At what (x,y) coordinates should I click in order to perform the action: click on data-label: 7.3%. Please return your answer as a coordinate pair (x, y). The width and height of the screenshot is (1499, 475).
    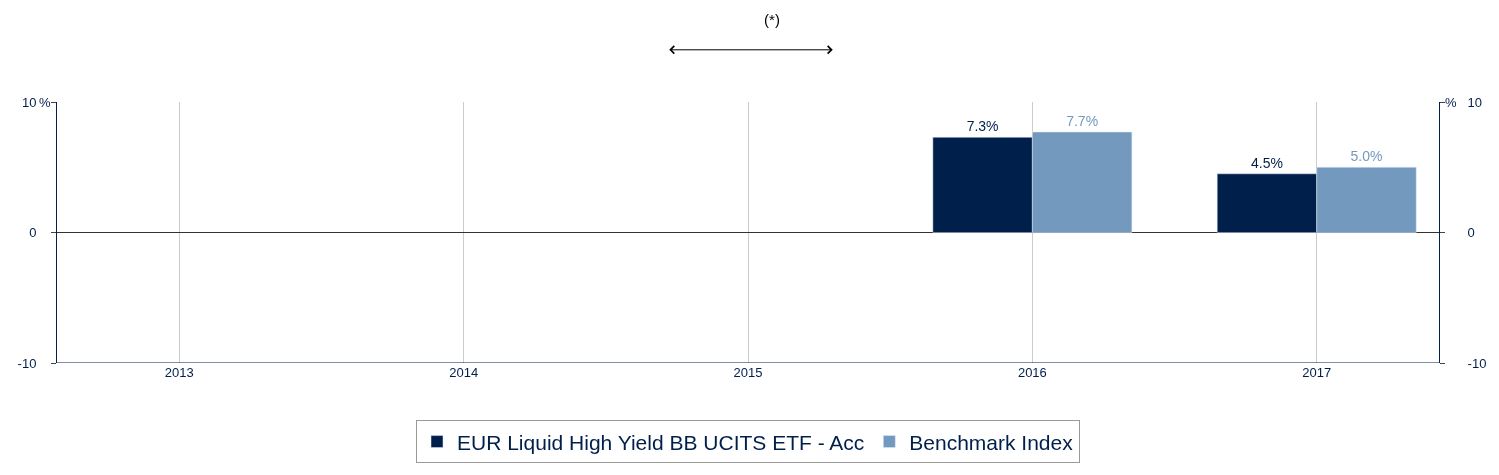
    Looking at the image, I should click on (982, 126).